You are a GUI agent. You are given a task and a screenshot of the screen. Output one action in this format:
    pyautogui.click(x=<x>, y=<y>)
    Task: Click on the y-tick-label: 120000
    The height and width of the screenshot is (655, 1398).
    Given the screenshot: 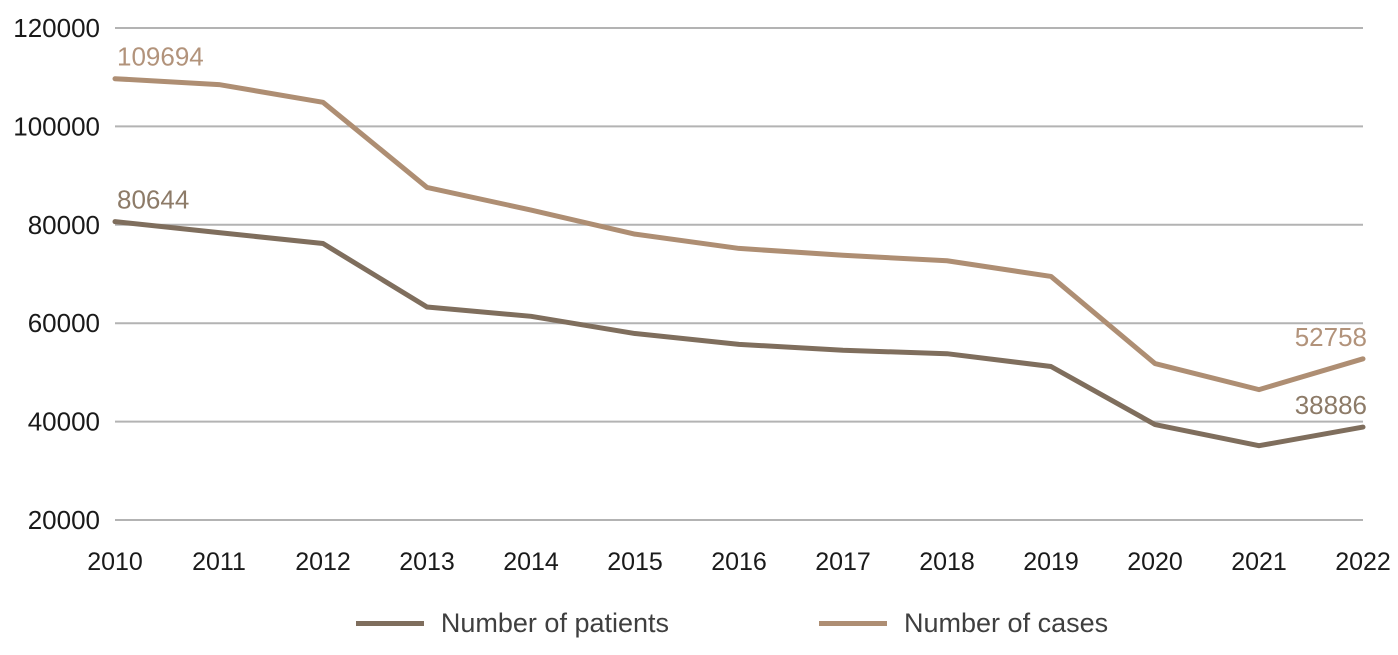 What is the action you would take?
    pyautogui.click(x=56, y=28)
    